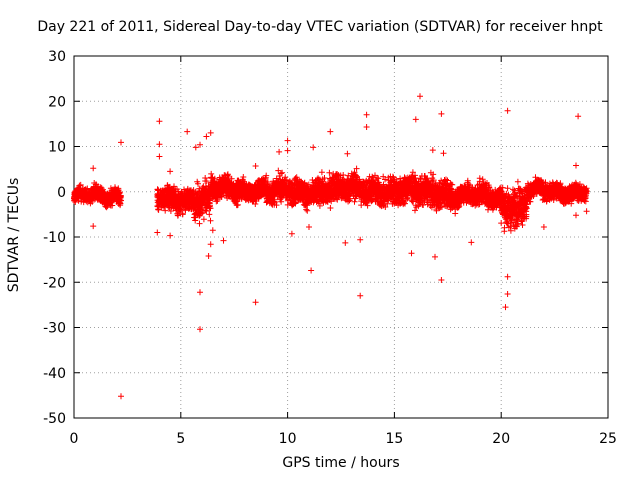 Image resolution: width=640 pixels, height=480 pixels. What do you see at coordinates (343, 439) in the screenshot?
I see `x-axis-tick-labels: 0 5 10 15 20 25` at bounding box center [343, 439].